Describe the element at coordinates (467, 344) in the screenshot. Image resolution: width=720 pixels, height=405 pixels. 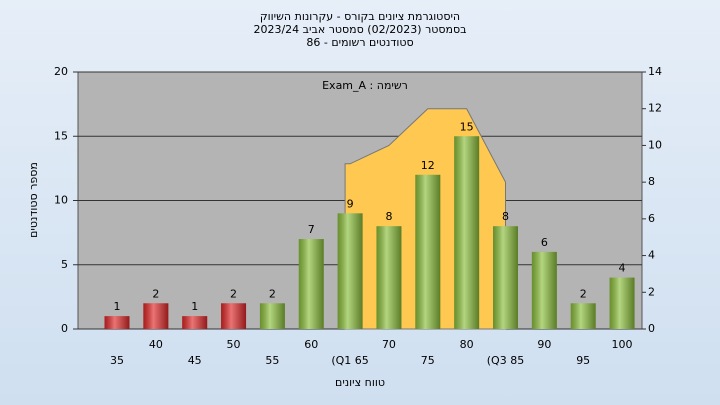
I see `x-tick-label: 80` at that location.